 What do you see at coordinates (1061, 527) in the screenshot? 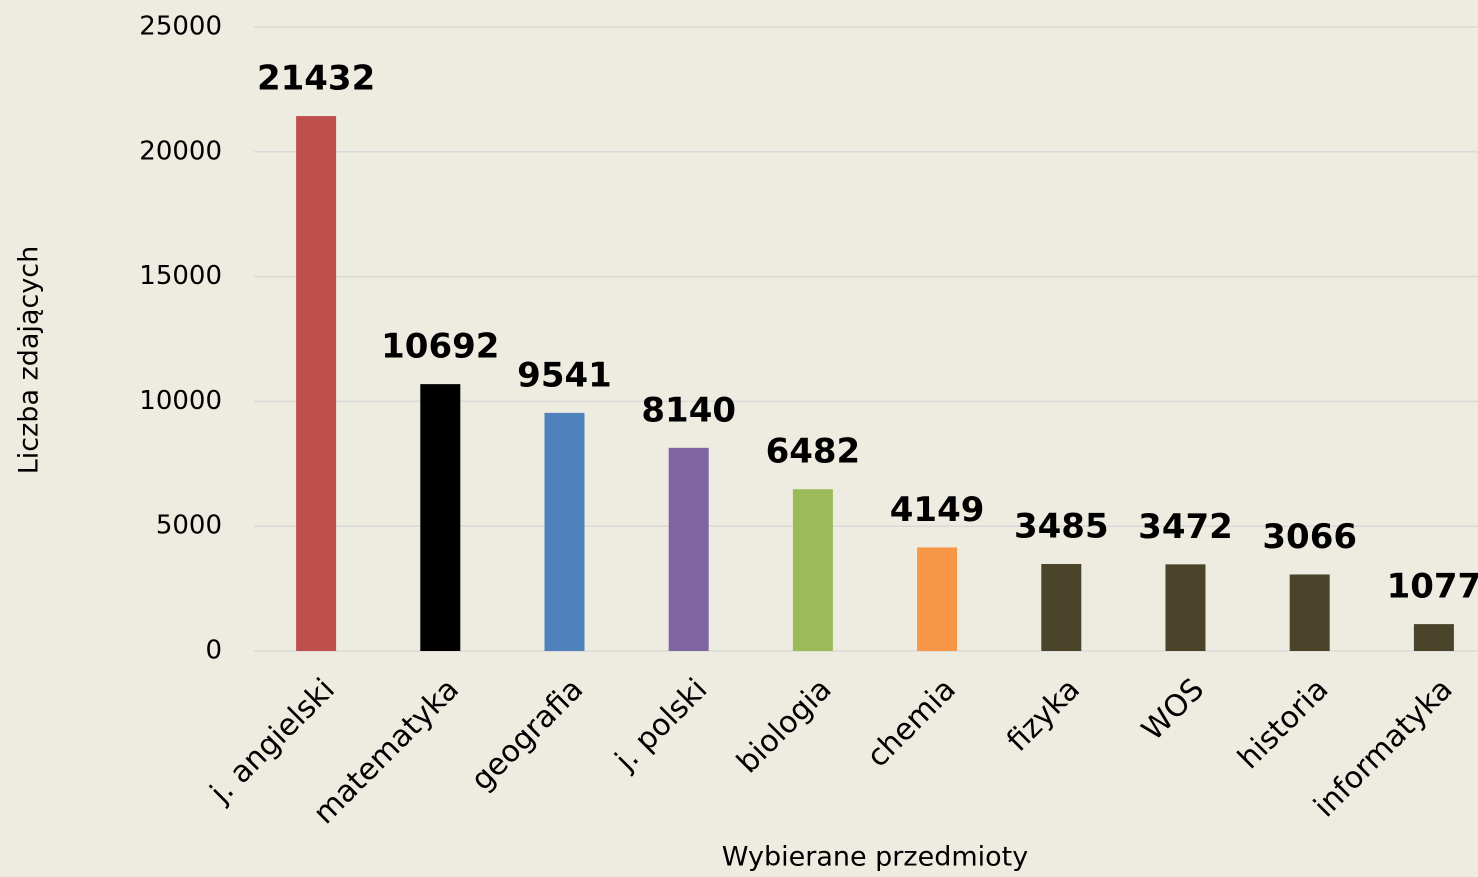
I see `data-label: 3485` at bounding box center [1061, 527].